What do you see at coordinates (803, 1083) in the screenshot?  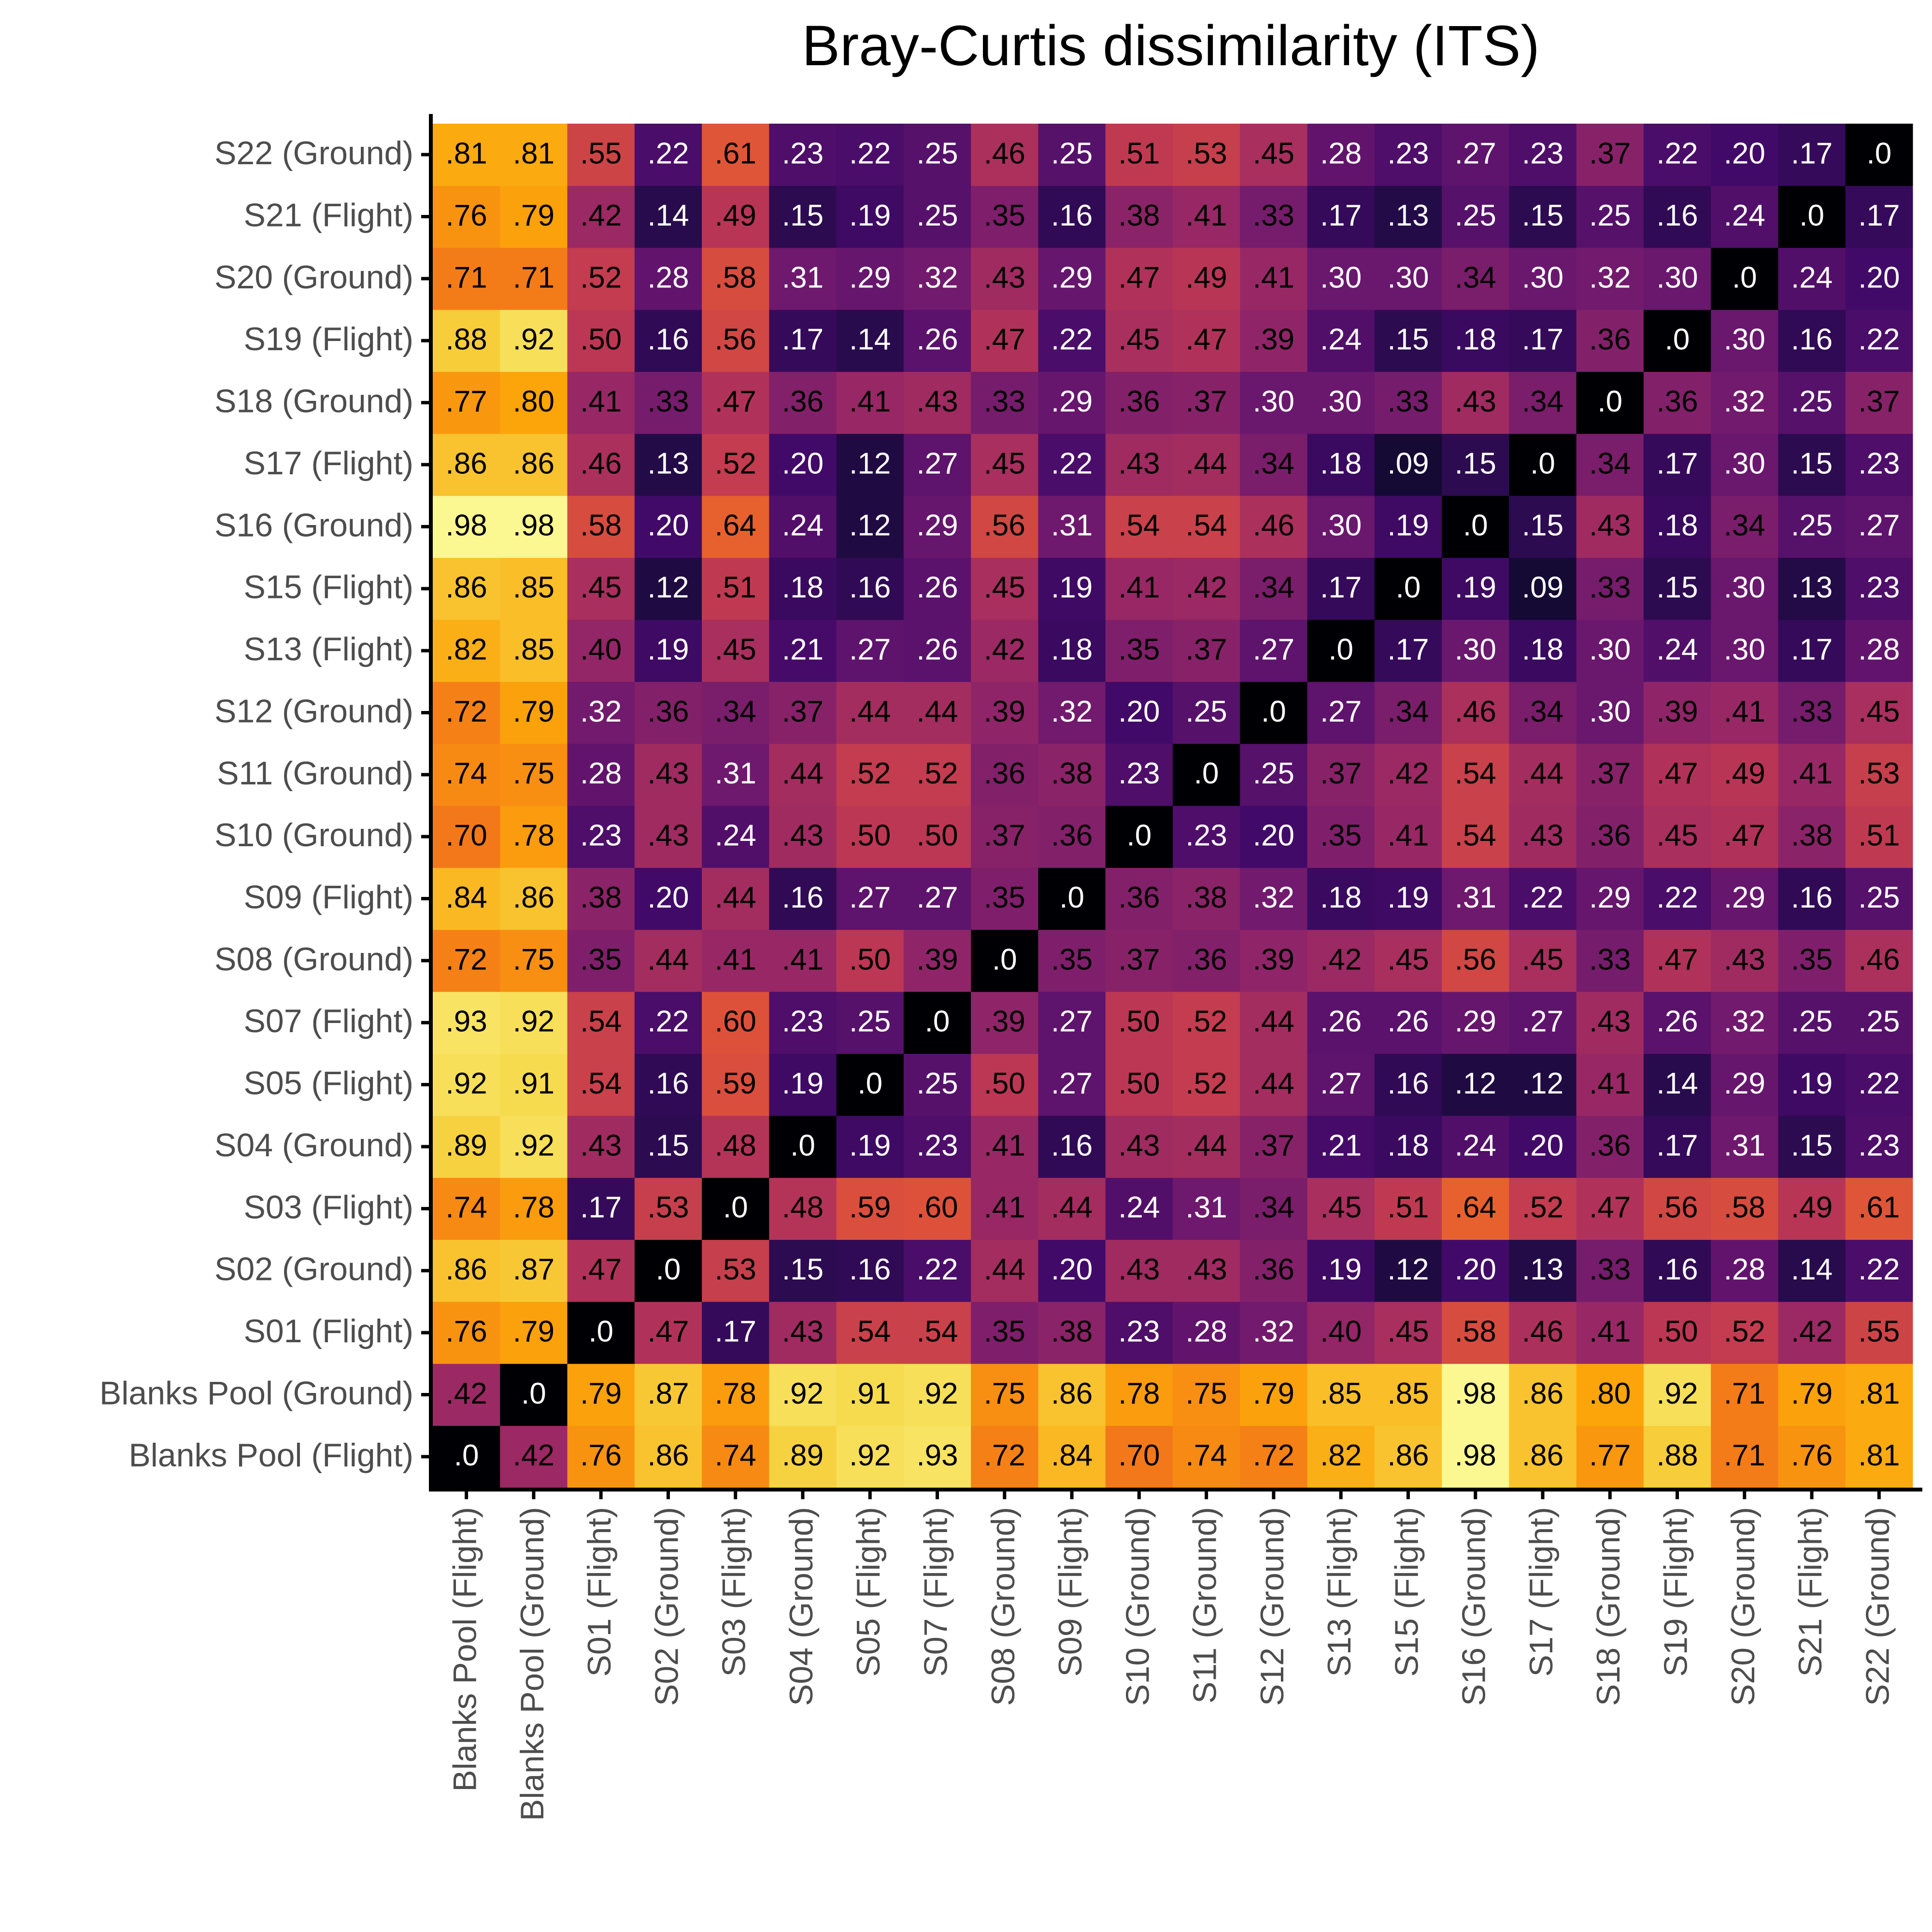 I see `cell-label: .19` at bounding box center [803, 1083].